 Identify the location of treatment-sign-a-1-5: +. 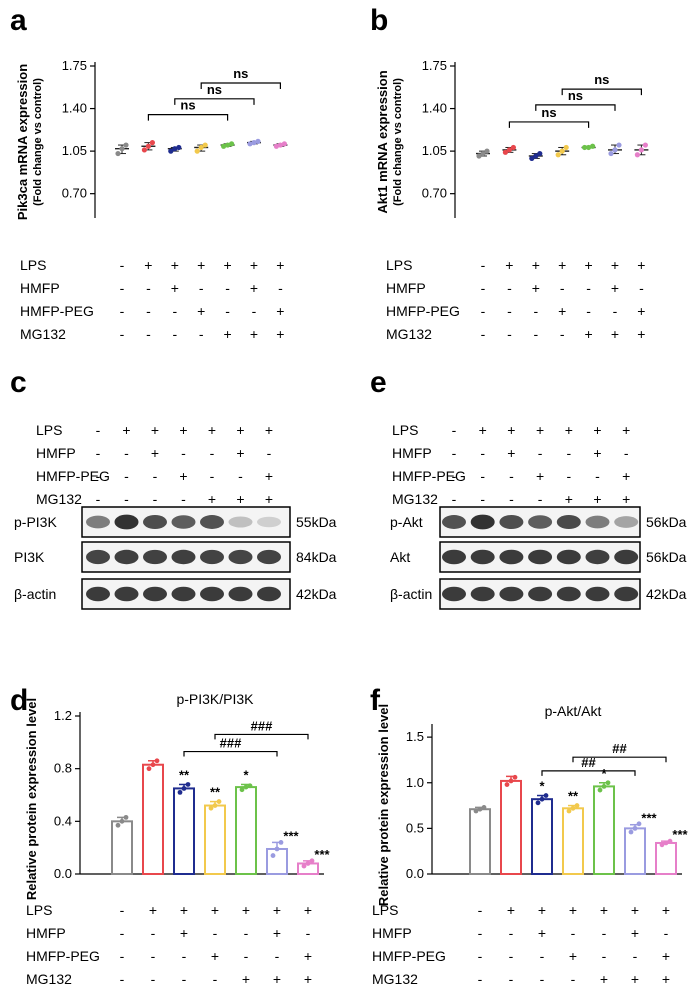
(254, 288).